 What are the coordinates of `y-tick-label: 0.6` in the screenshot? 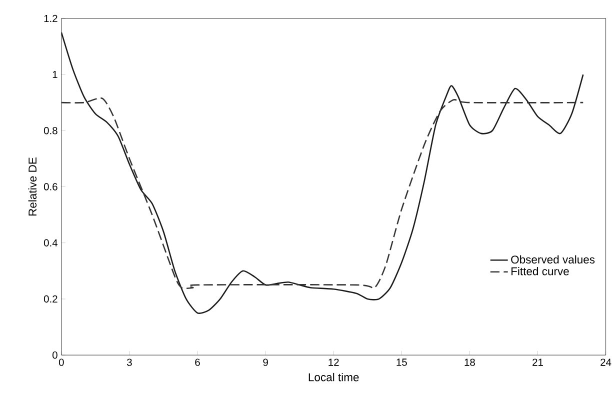 It's located at (51, 186).